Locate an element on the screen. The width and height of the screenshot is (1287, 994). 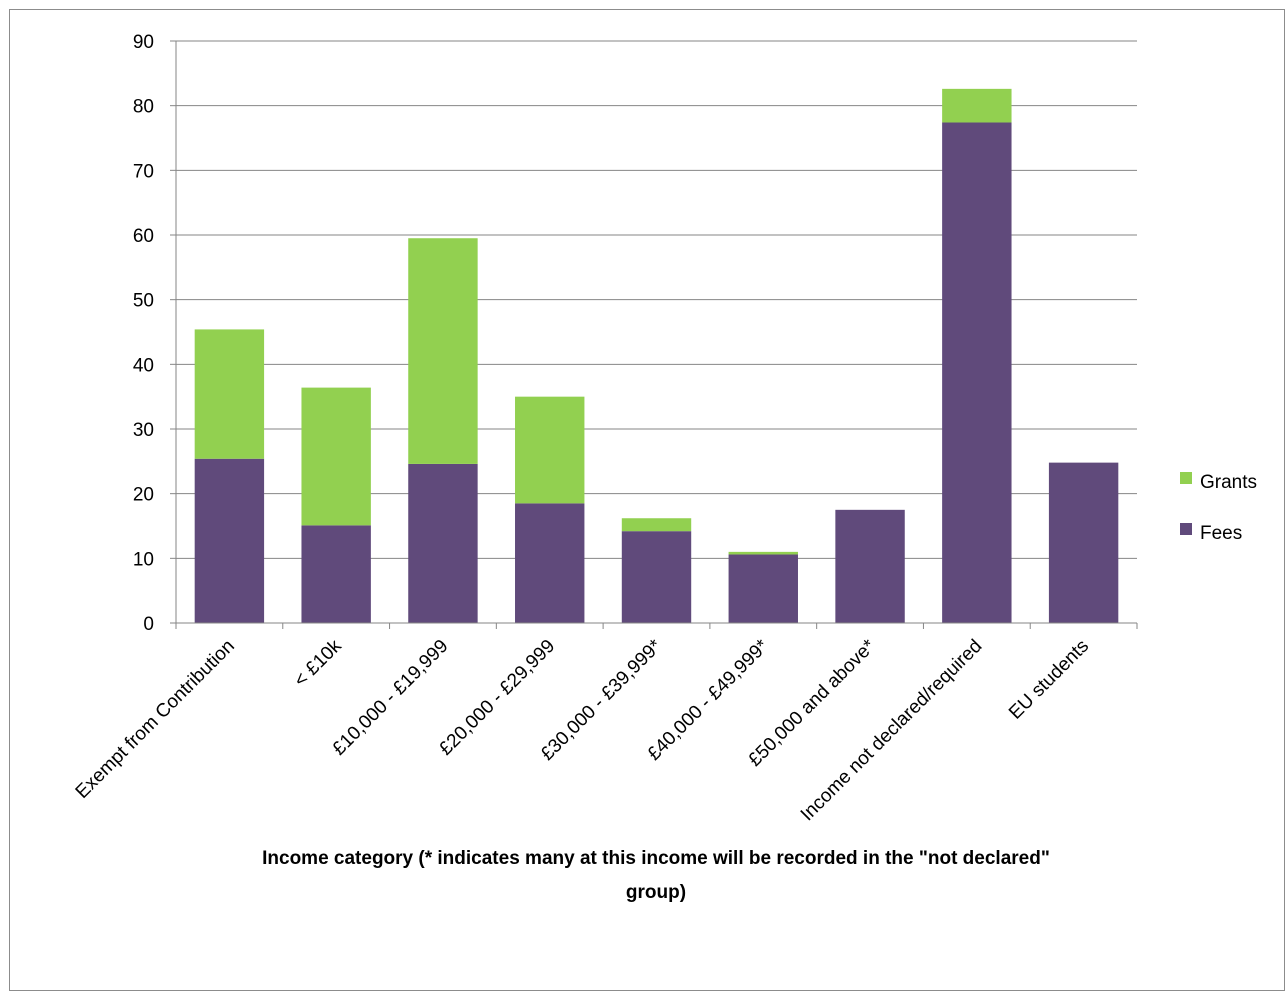
x-tick-label: £10,000 - £19,999 is located at coordinates (391, 698).